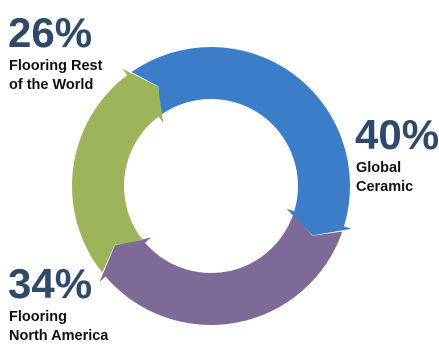 The image size is (439, 345). What do you see at coordinates (38, 317) in the screenshot?
I see `label-flooring-north-america-line1: Flooring` at bounding box center [38, 317].